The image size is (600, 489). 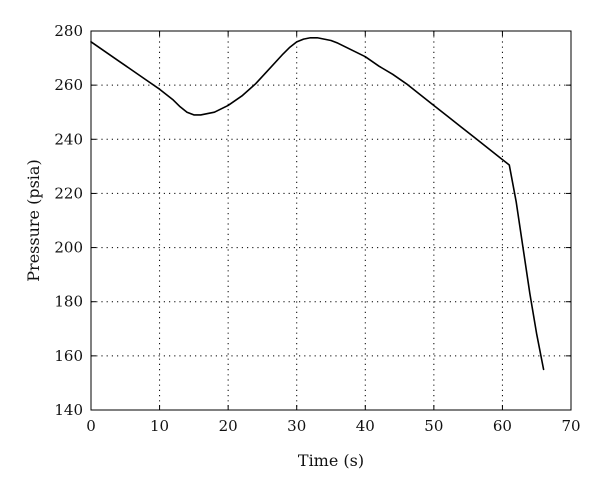 What do you see at coordinates (68, 356) in the screenshot?
I see `y-tick-label: 160` at bounding box center [68, 356].